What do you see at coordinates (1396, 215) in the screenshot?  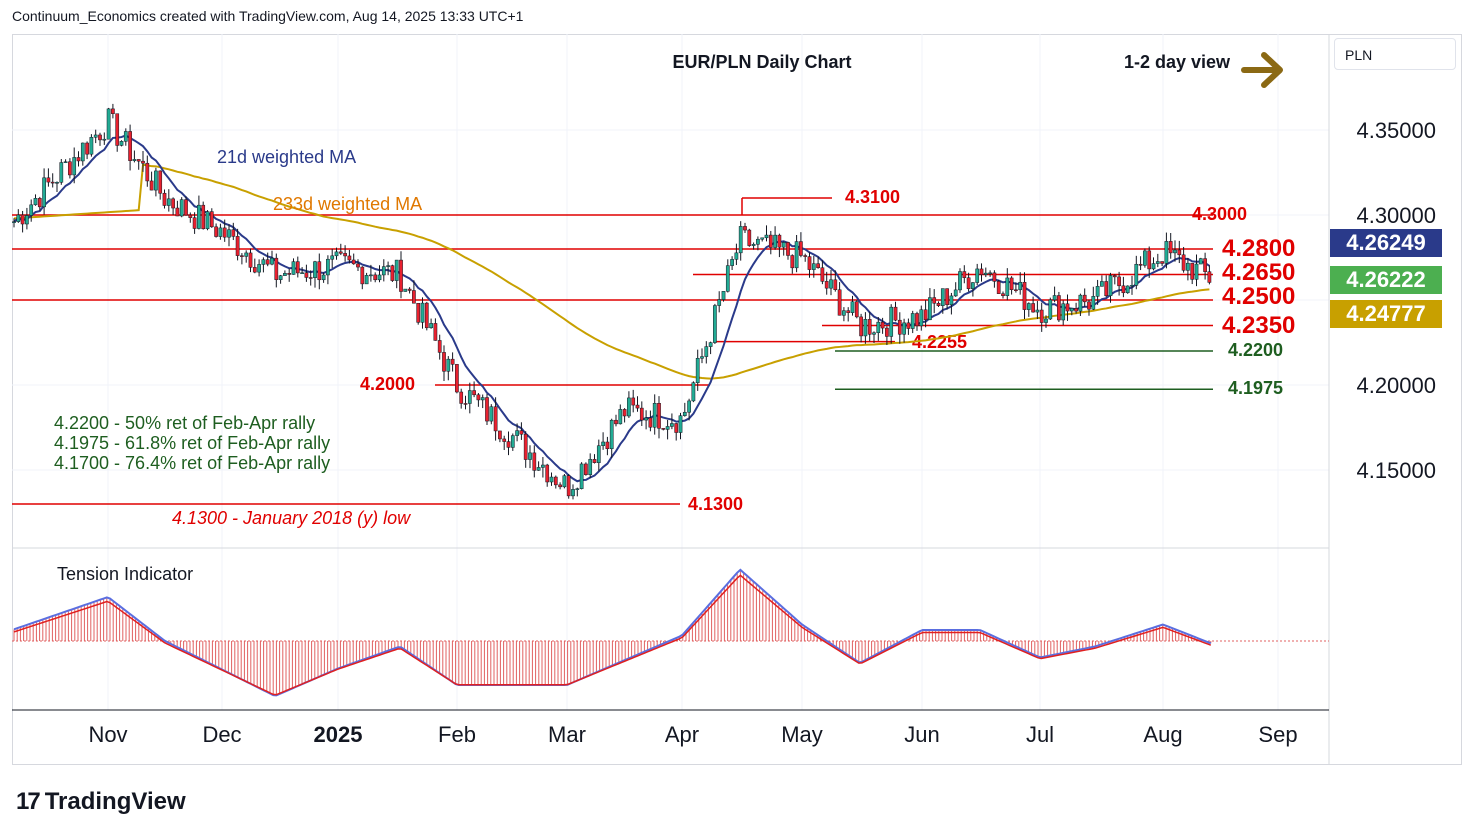 I see `price-tick-label: 4.30000` at bounding box center [1396, 215].